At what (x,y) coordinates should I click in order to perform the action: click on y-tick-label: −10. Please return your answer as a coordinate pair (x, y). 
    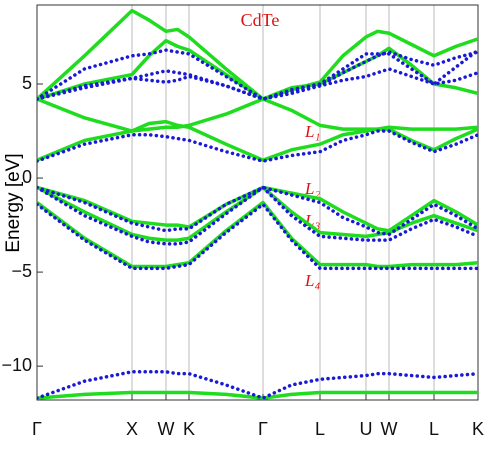
    Looking at the image, I should click on (16, 365).